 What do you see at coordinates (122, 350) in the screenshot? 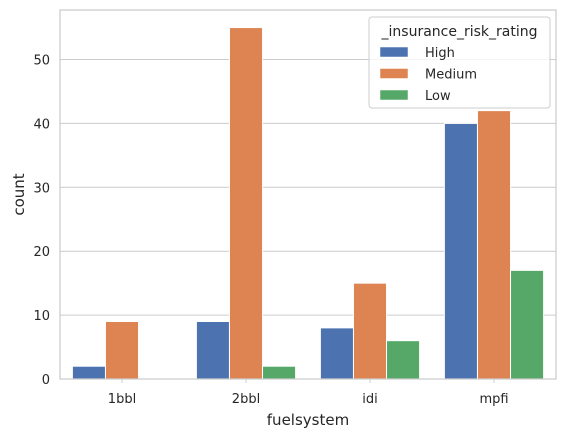
I see `bar-1bbl-medium` at bounding box center [122, 350].